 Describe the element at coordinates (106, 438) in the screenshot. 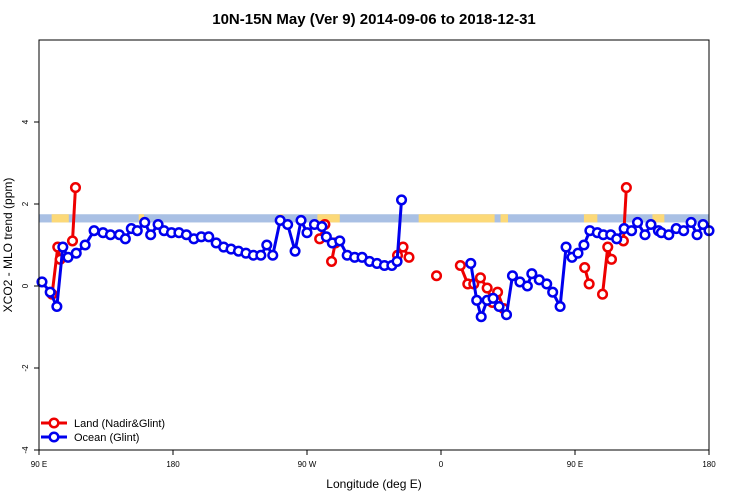

I see `legend-ocean-label: Ocean (Glint)` at that location.